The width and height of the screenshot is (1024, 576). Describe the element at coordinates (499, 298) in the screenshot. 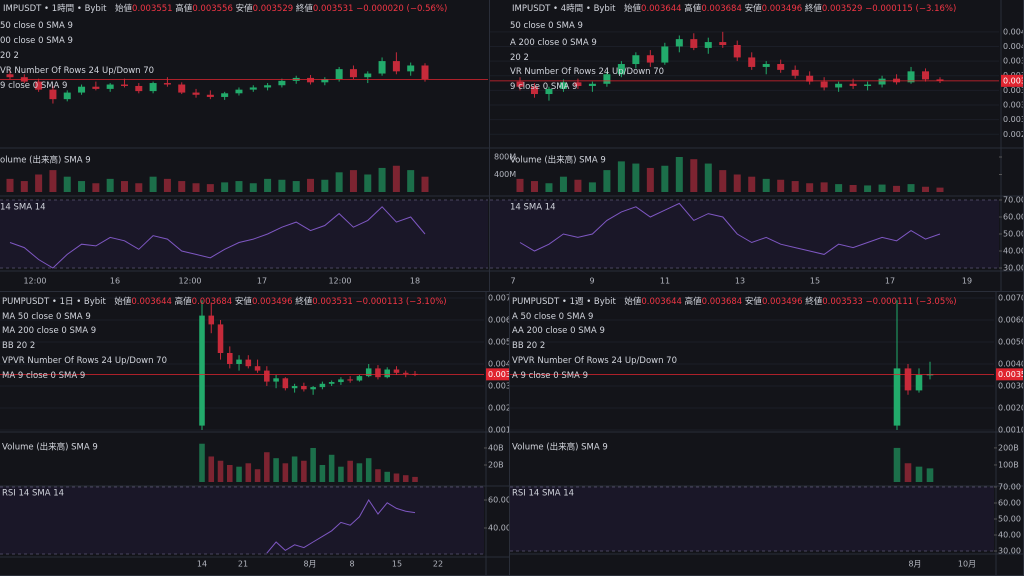

I see `price-tick-label: 0.007000` at that location.